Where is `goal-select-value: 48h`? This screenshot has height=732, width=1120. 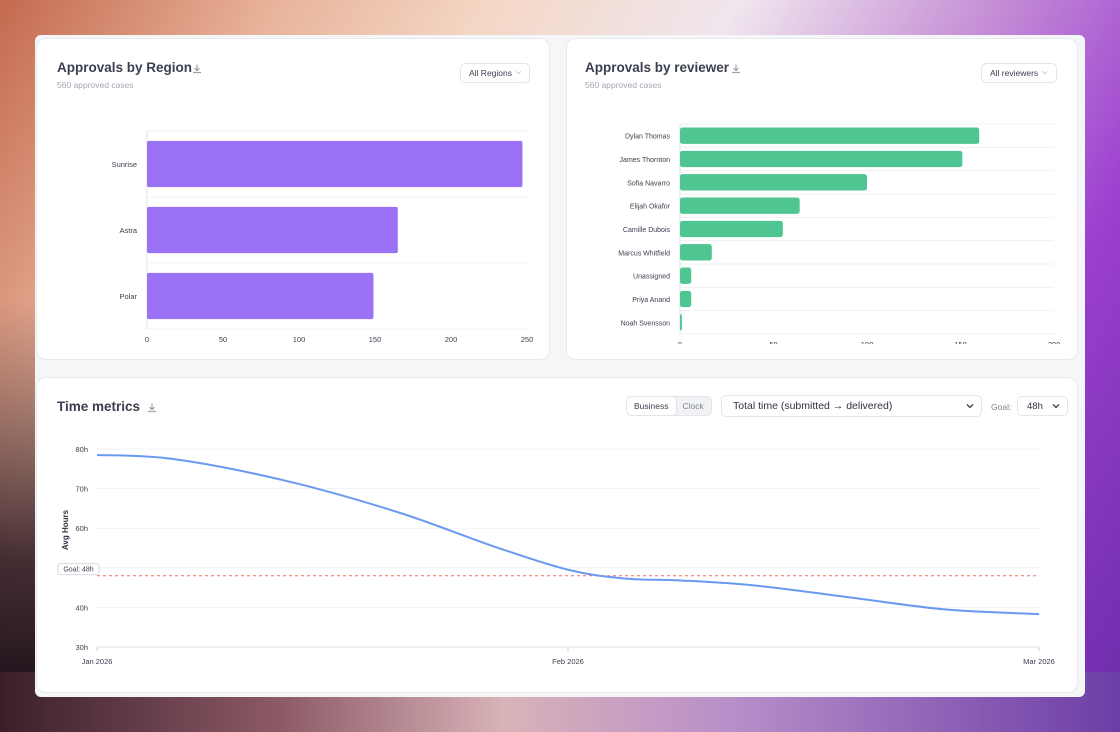
goal-select-value: 48h is located at coordinates (1035, 406).